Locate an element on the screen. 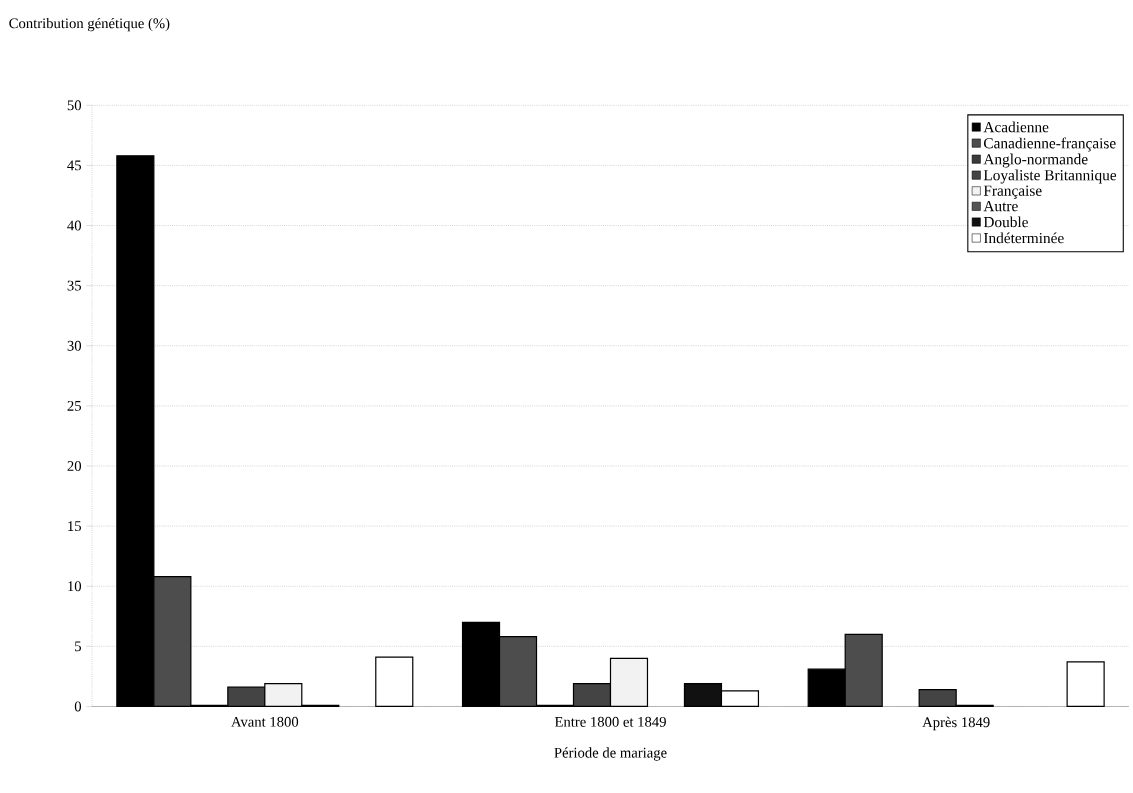 The height and width of the screenshot is (793, 1133). legend-label: Autre is located at coordinates (1000, 206).